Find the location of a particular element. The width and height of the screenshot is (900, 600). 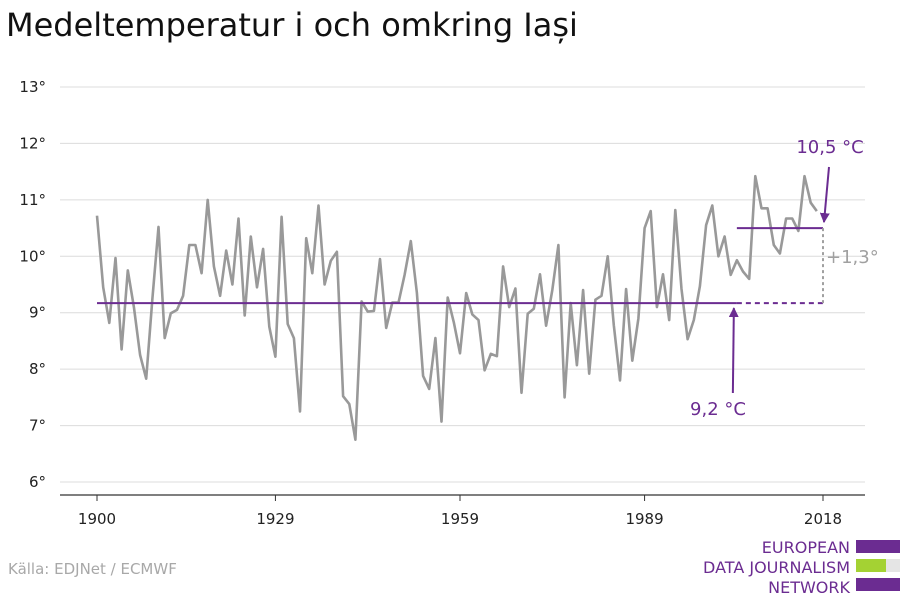

end-average-label: 10,5 °C is located at coordinates (829, 147).